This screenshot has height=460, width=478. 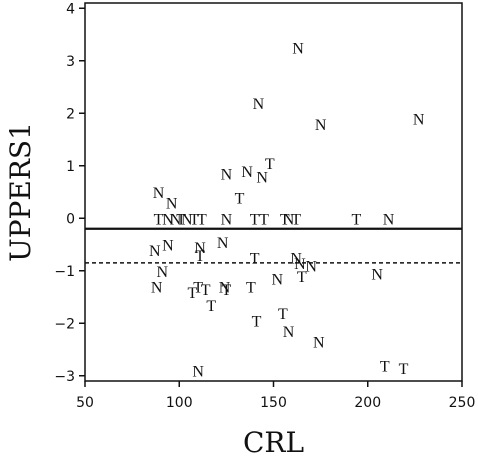 What do you see at coordinates (85, 403) in the screenshot?
I see `x-tick-label: 50` at bounding box center [85, 403].